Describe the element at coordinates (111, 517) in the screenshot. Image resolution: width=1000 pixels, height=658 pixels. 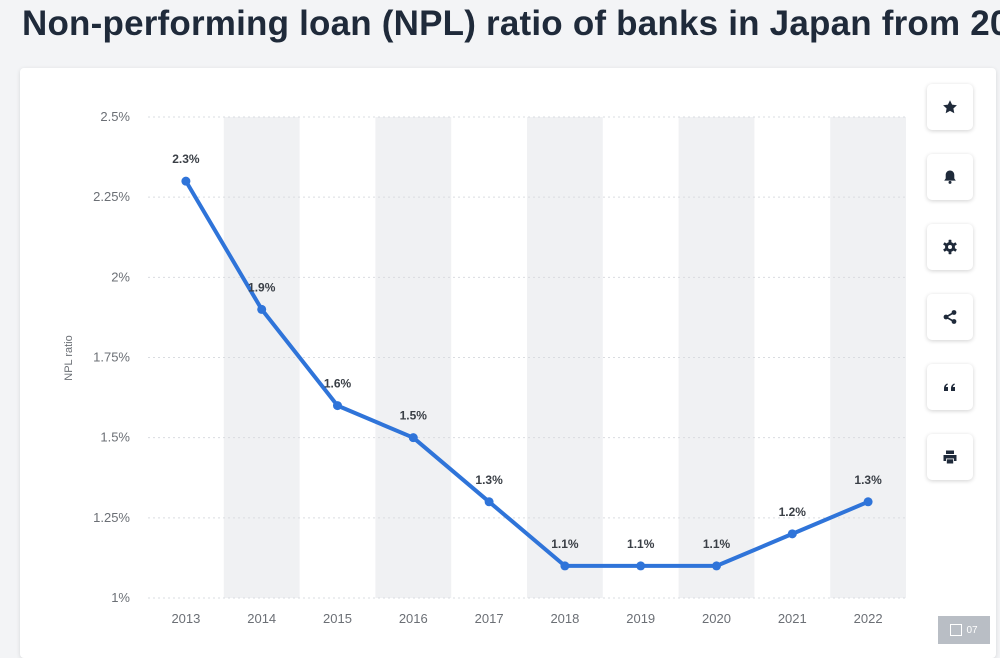
I see `y-tick-label: 1.25%` at that location.